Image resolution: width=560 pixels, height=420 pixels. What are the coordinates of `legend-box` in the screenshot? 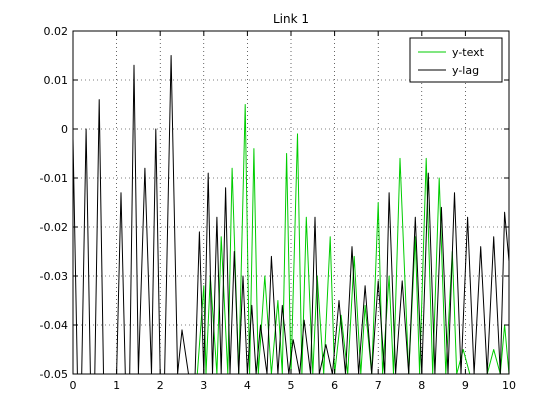 It's located at (456, 60).